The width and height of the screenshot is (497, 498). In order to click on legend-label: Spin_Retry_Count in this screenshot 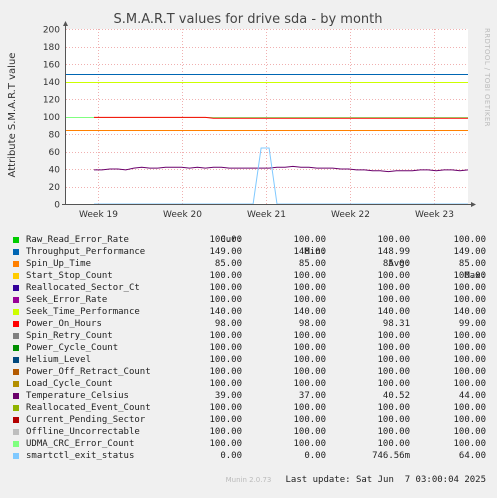, I will do `click(69, 336)`.